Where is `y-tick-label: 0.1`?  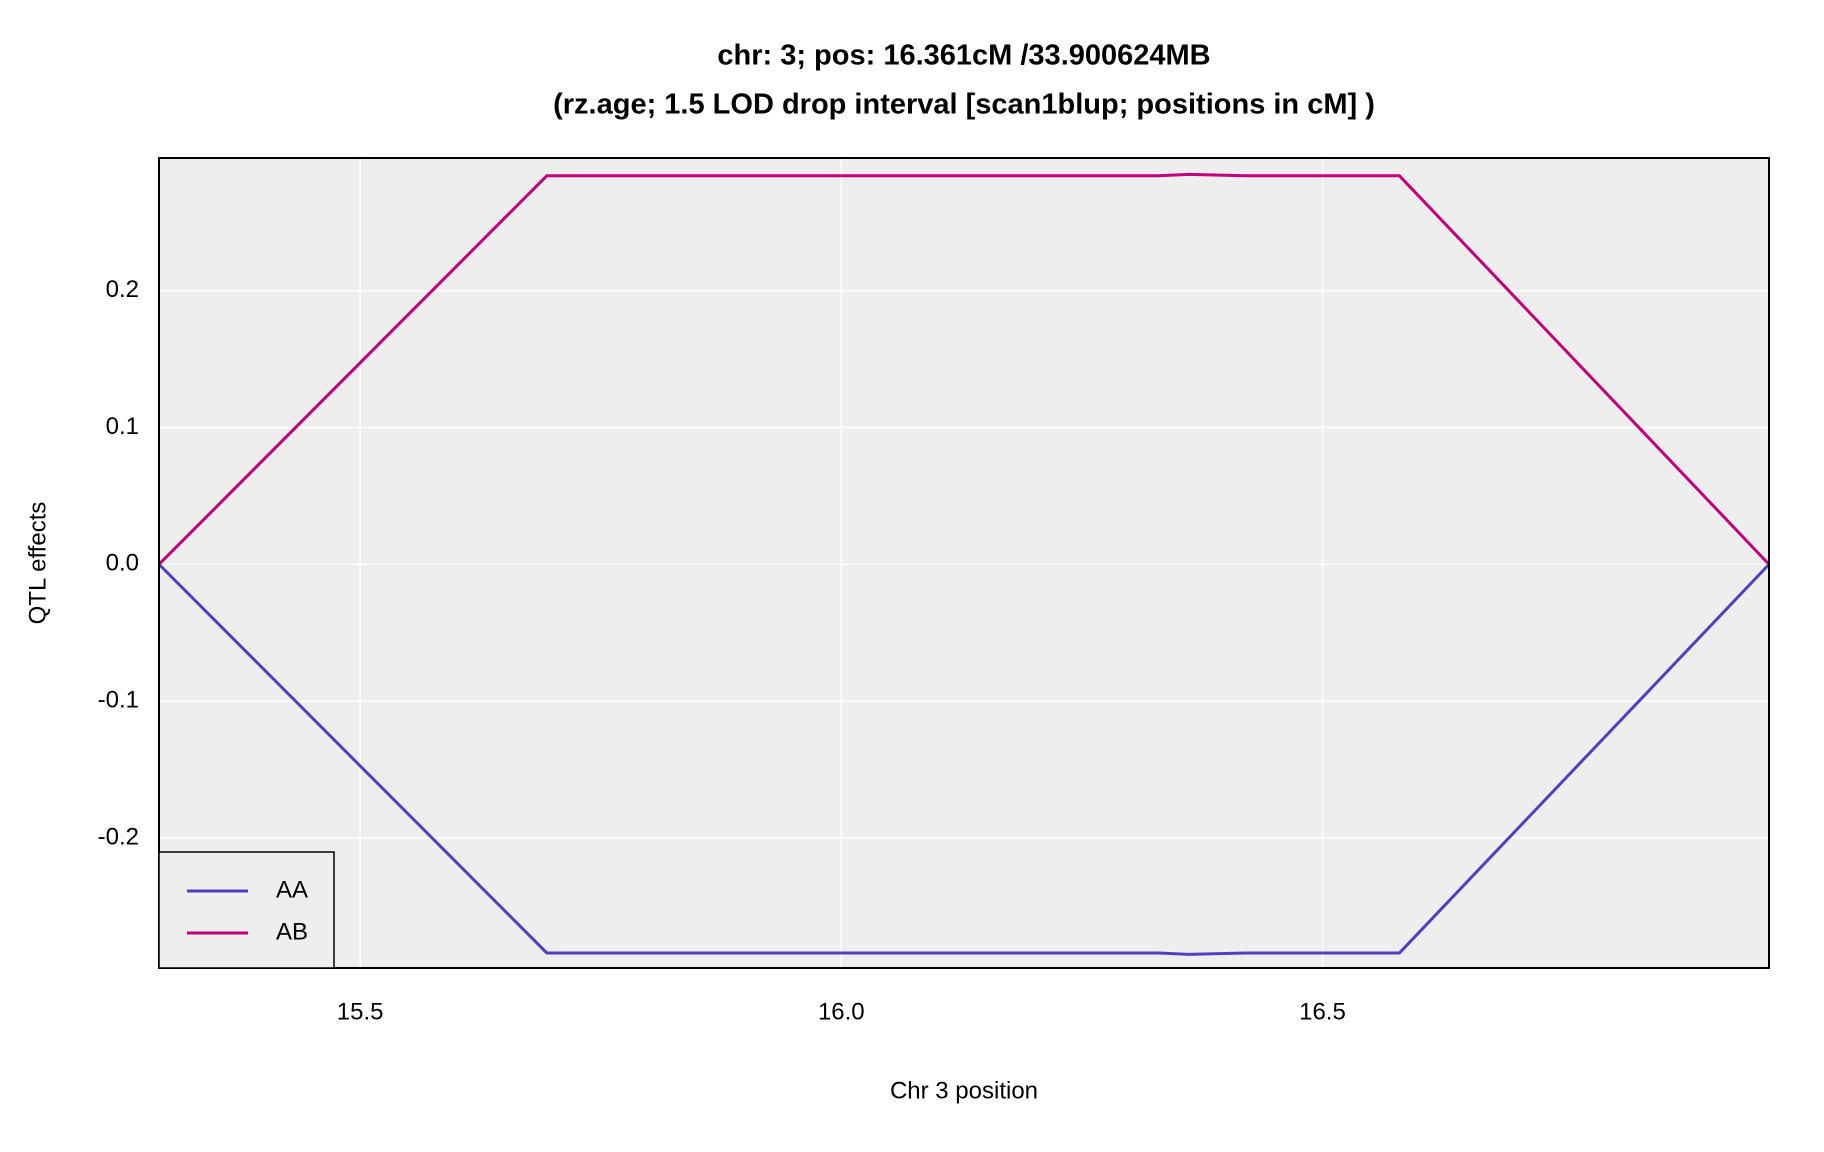 y-tick-label: 0.1 is located at coordinates (122, 426).